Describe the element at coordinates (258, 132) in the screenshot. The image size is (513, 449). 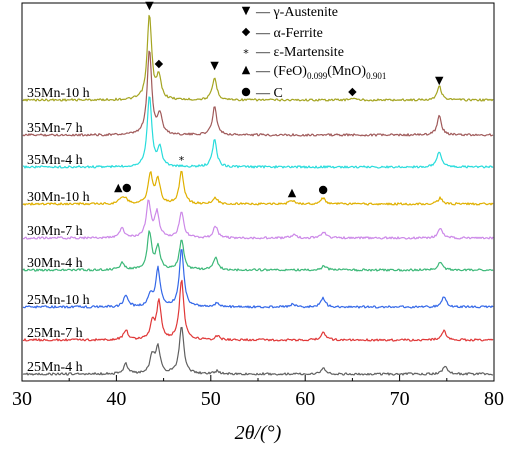
I see `series-line-35mn-4h` at that location.